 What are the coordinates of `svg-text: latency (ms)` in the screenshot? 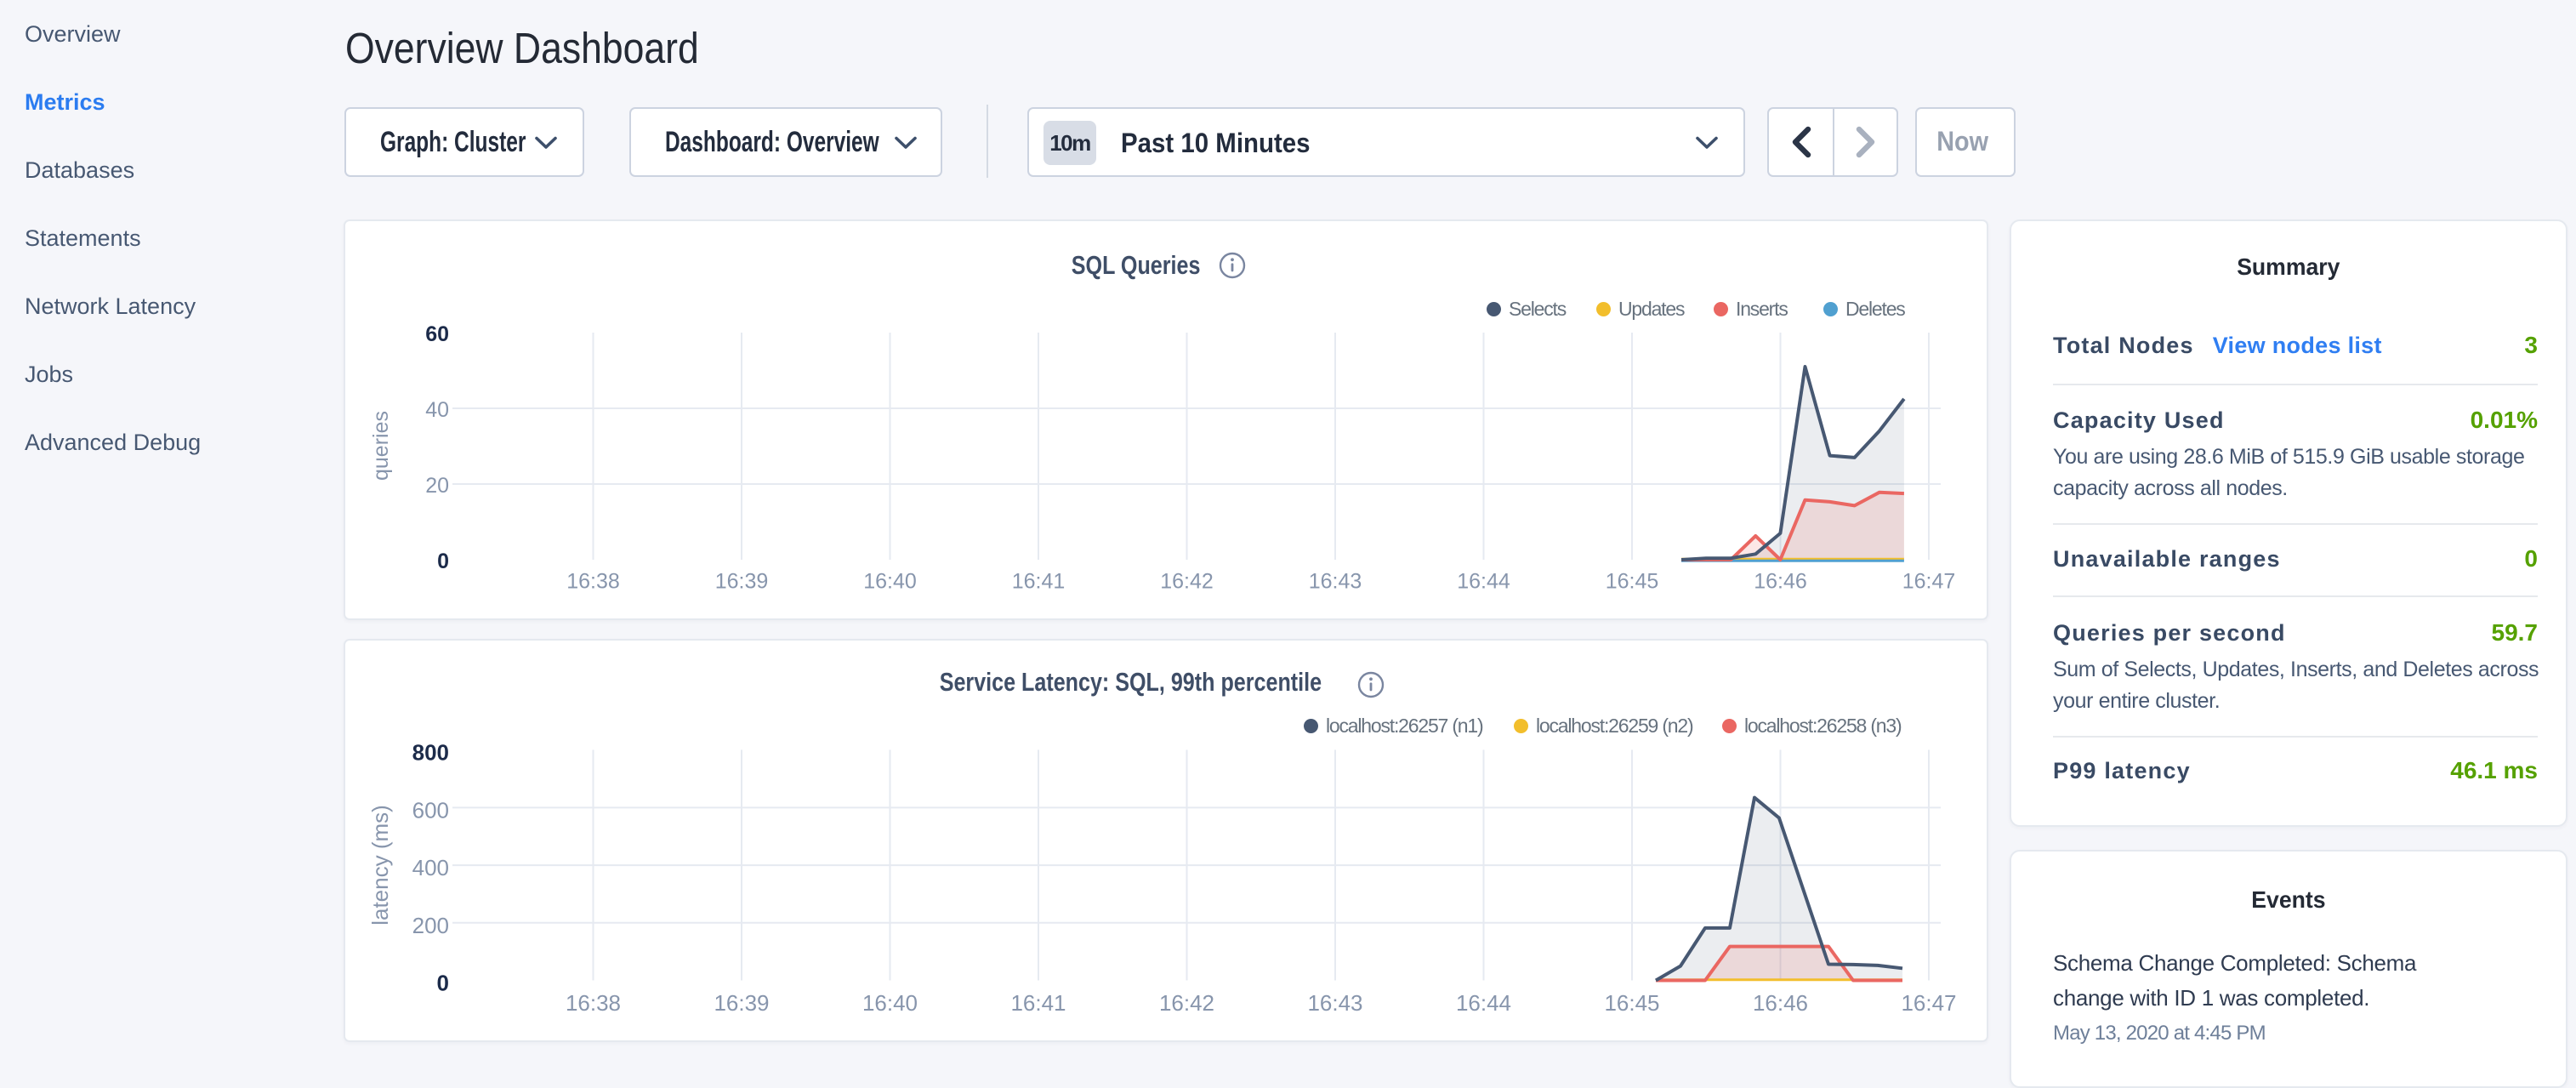 It's located at (380, 865).